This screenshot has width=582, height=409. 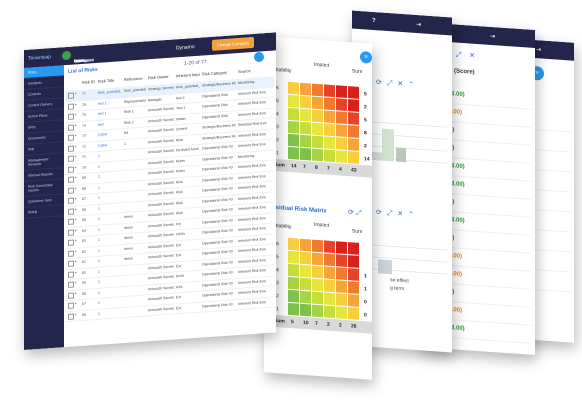 I want to click on help-icon: ?, so click(x=374, y=21).